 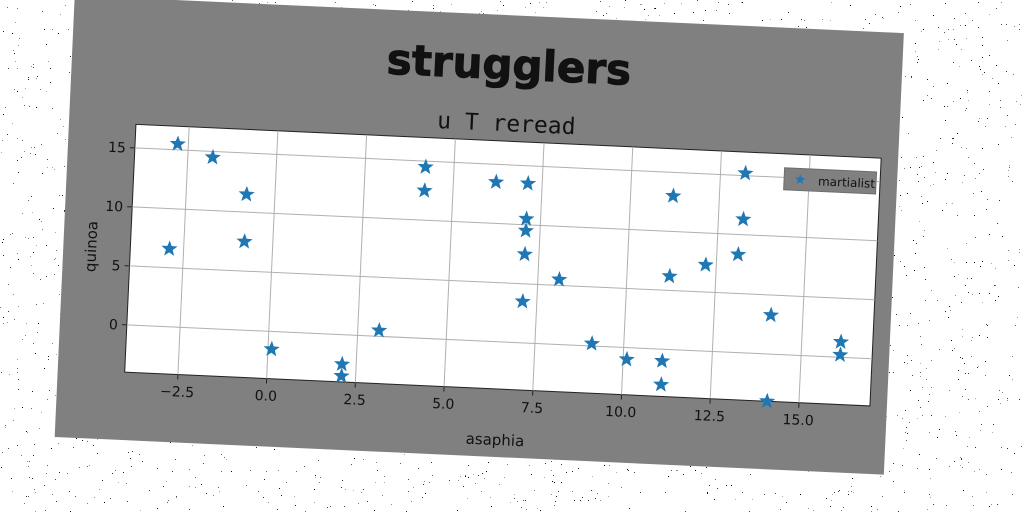 What do you see at coordinates (354, 400) in the screenshot?
I see `x-tick-label: 2.5` at bounding box center [354, 400].